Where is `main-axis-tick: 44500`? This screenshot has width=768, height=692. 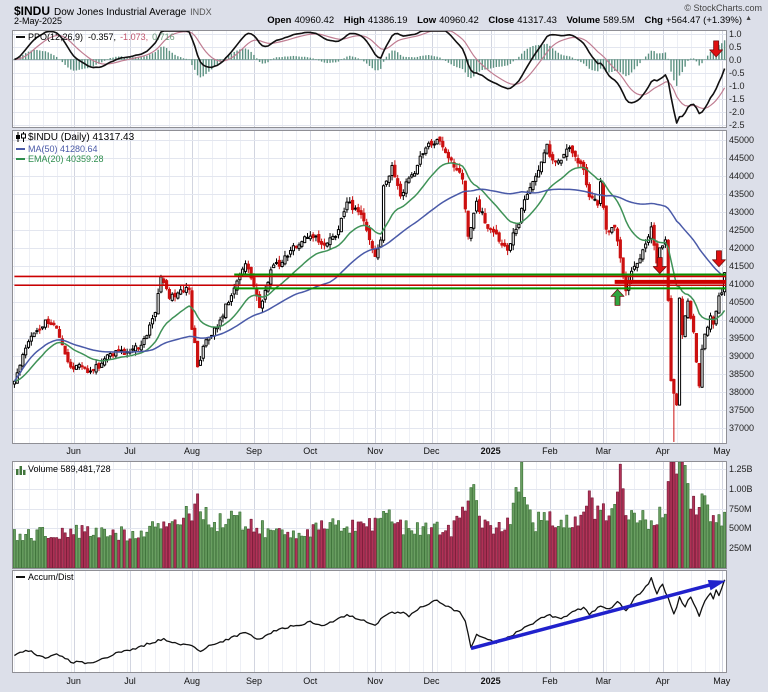
main-axis-tick: 44500 is located at coordinates (742, 158).